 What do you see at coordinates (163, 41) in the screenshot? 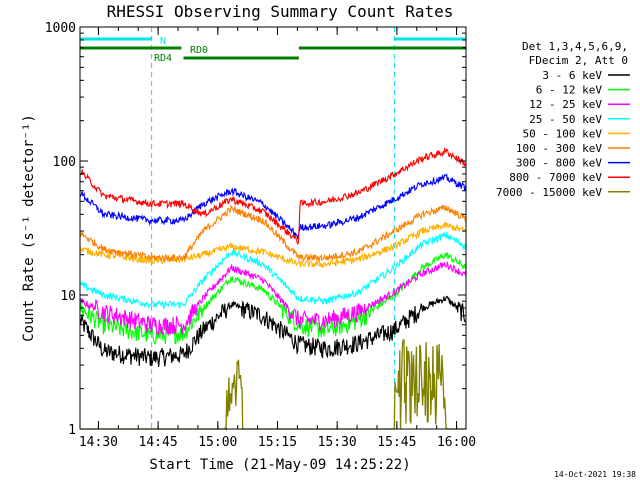
I see `attenuator-label-n: N` at bounding box center [163, 41].